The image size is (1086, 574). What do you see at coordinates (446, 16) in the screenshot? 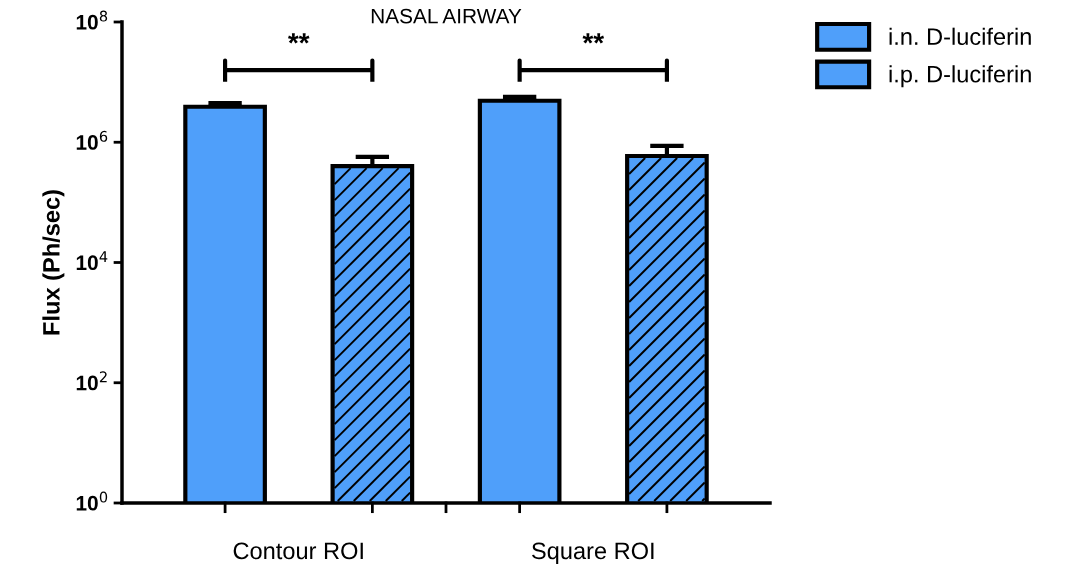
I see `chart-title: NASAL AIRWAY` at bounding box center [446, 16].